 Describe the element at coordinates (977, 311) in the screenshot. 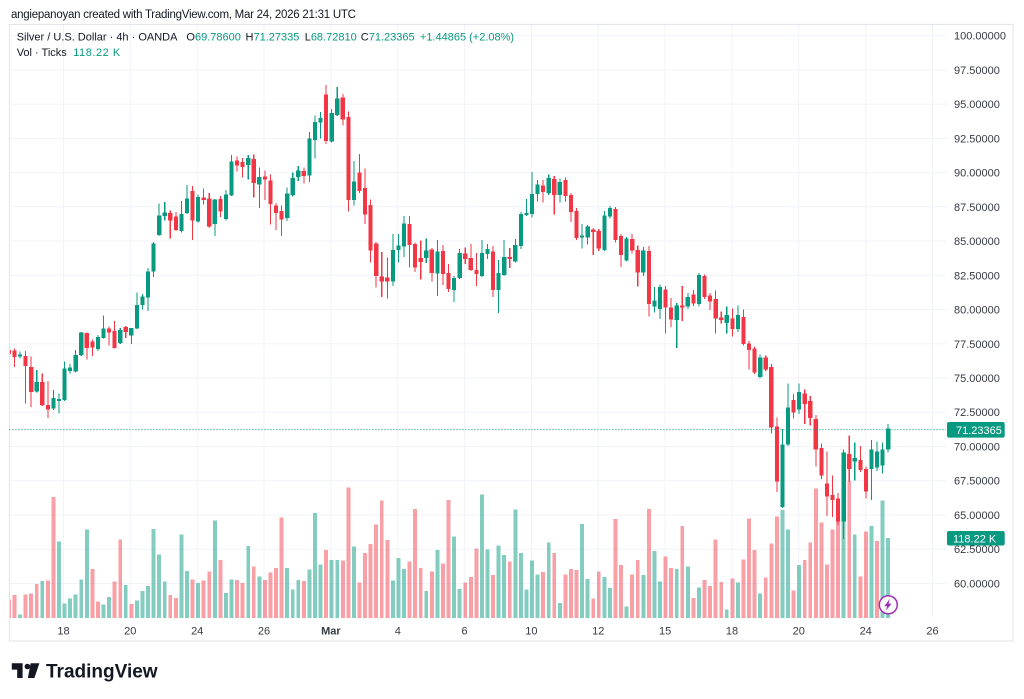

I see `svg-text: 80.00000` at that location.